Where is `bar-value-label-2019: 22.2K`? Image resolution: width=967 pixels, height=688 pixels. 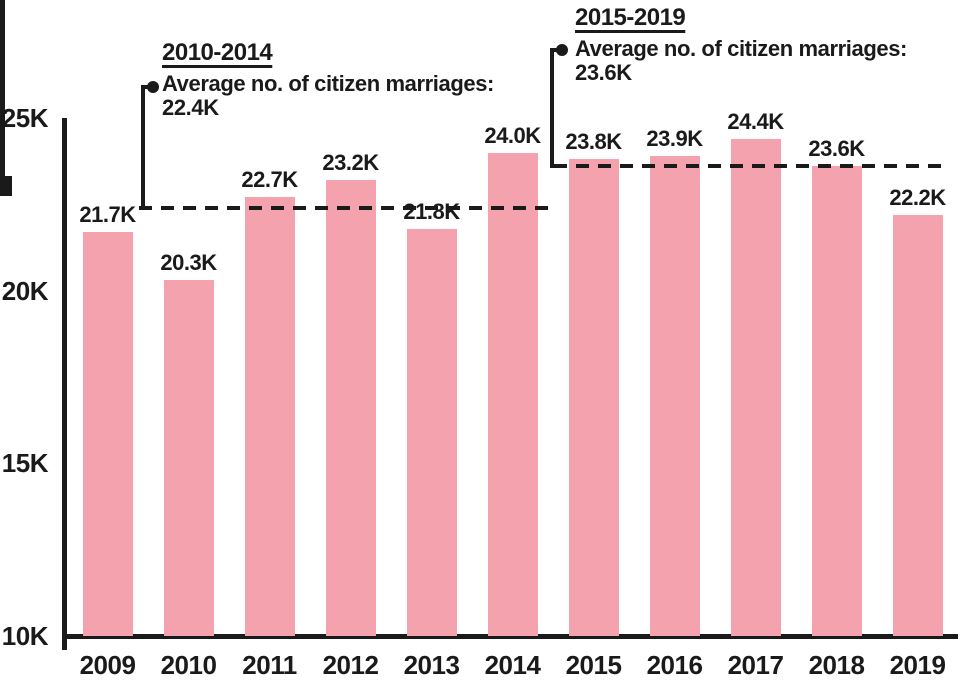 bar-value-label-2019: 22.2K is located at coordinates (917, 197).